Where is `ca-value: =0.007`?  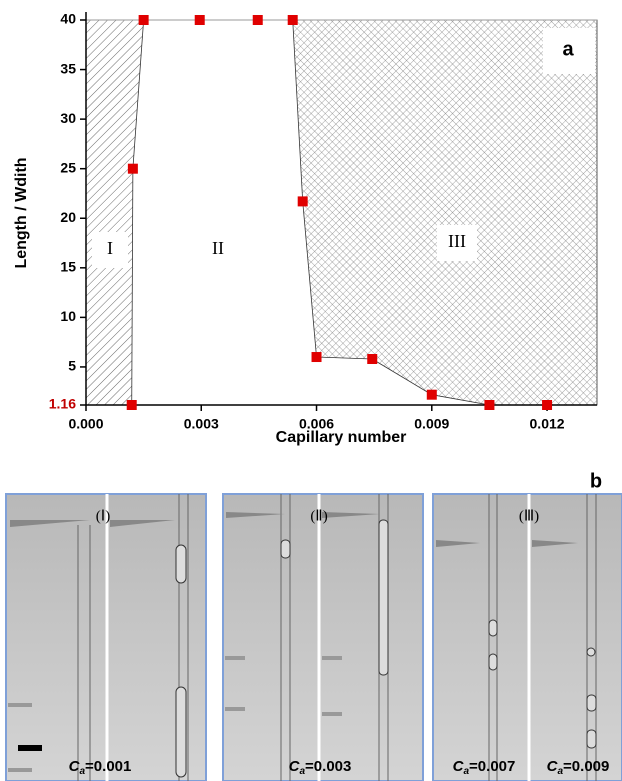 ca-value: =0.007 is located at coordinates (492, 766).